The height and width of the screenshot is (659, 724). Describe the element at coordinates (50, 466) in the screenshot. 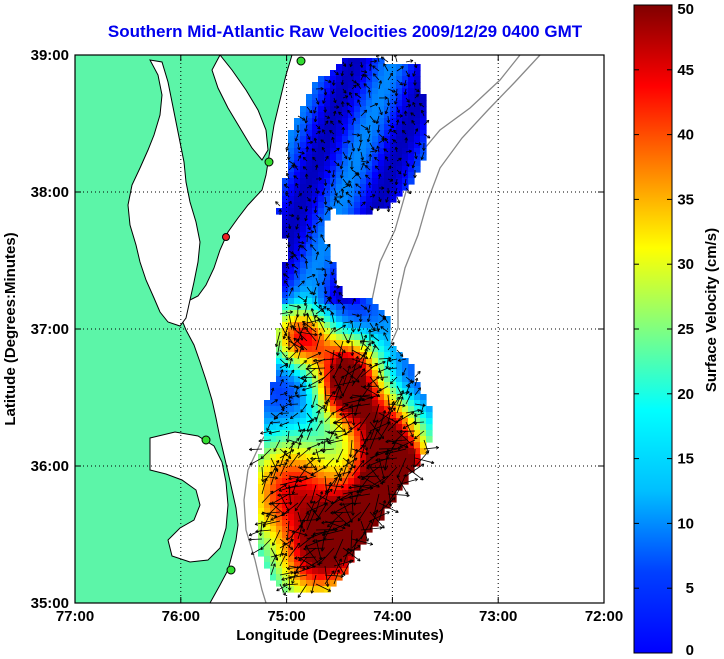

I see `y-tick-label: 36:00` at that location.